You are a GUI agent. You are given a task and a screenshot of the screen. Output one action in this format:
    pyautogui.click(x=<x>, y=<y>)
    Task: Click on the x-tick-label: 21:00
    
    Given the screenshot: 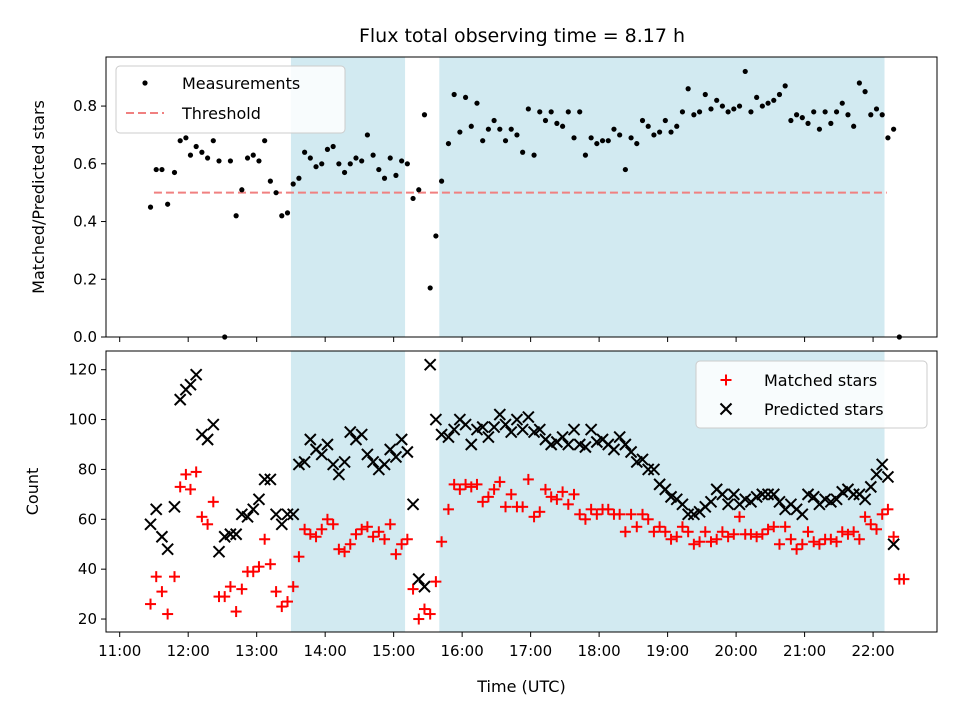 What is the action you would take?
    pyautogui.click(x=804, y=651)
    